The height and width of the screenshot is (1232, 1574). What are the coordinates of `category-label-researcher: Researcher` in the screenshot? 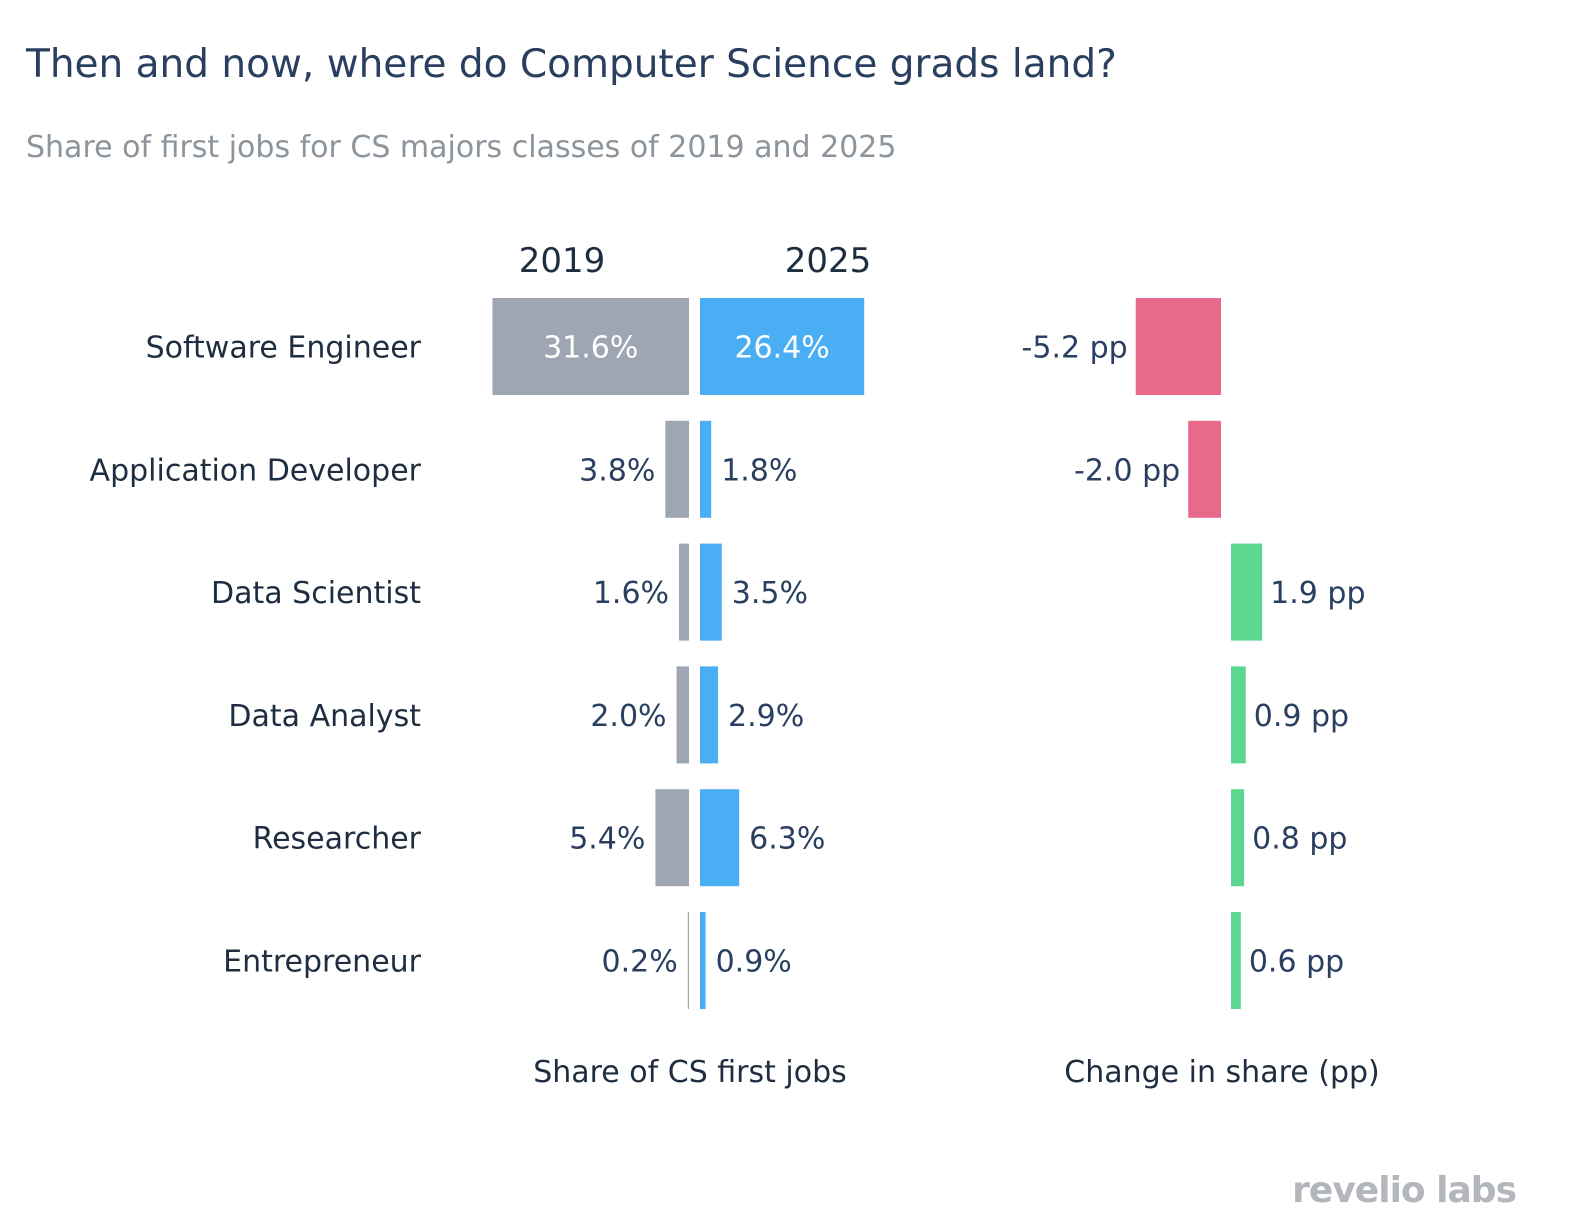 It's located at (337, 839).